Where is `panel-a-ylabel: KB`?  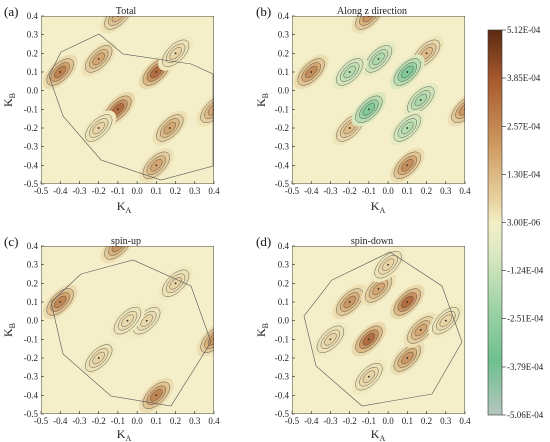 panel-a-ylabel: KB is located at coordinates (9, 100).